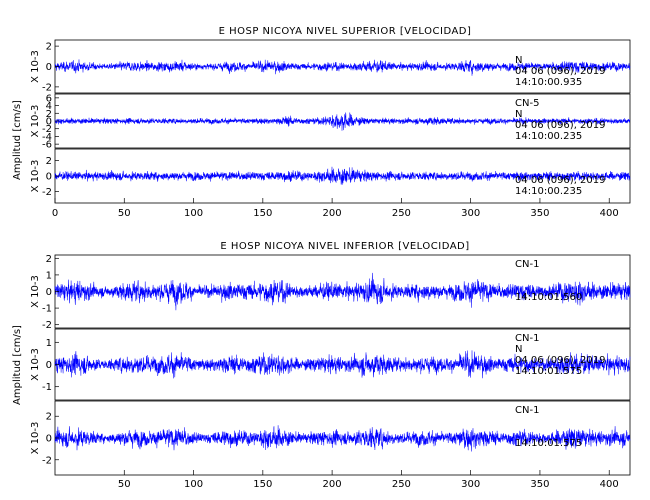  I want to click on y-axis-label-superior: Amplitud [cm/s], so click(17, 140).